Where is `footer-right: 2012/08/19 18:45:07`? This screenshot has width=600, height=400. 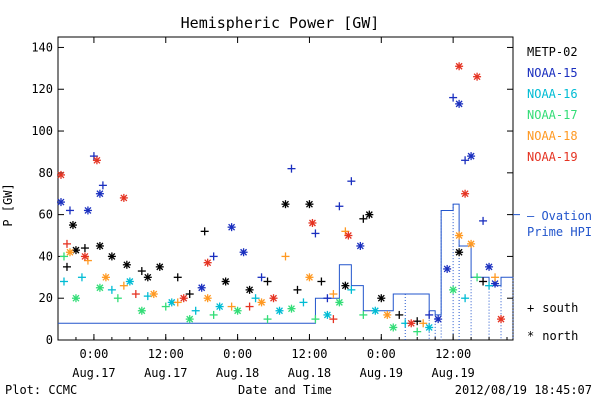
footer-right: 2012/08/19 18:45:07 is located at coordinates (523, 390).